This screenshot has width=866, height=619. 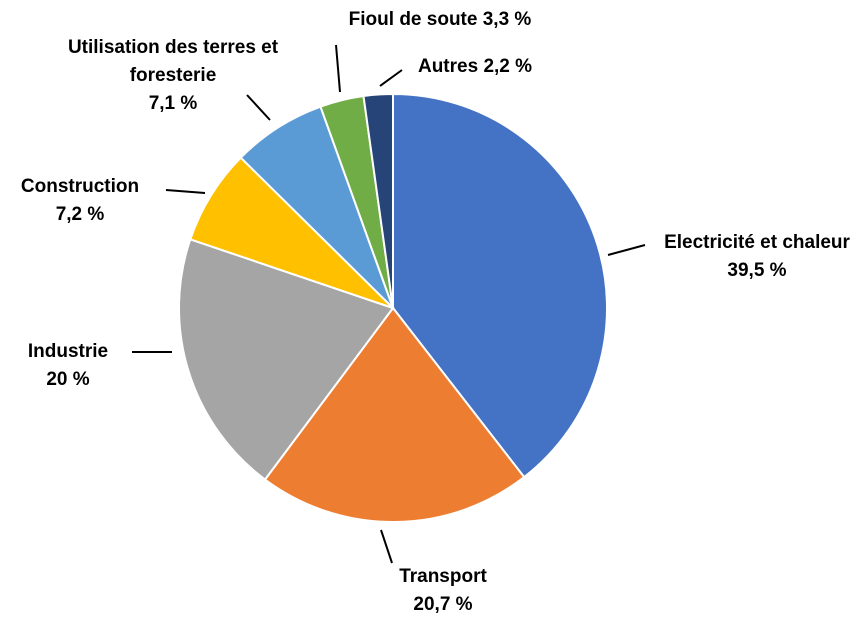 What do you see at coordinates (443, 604) in the screenshot?
I see `value-label: 20,7 %` at bounding box center [443, 604].